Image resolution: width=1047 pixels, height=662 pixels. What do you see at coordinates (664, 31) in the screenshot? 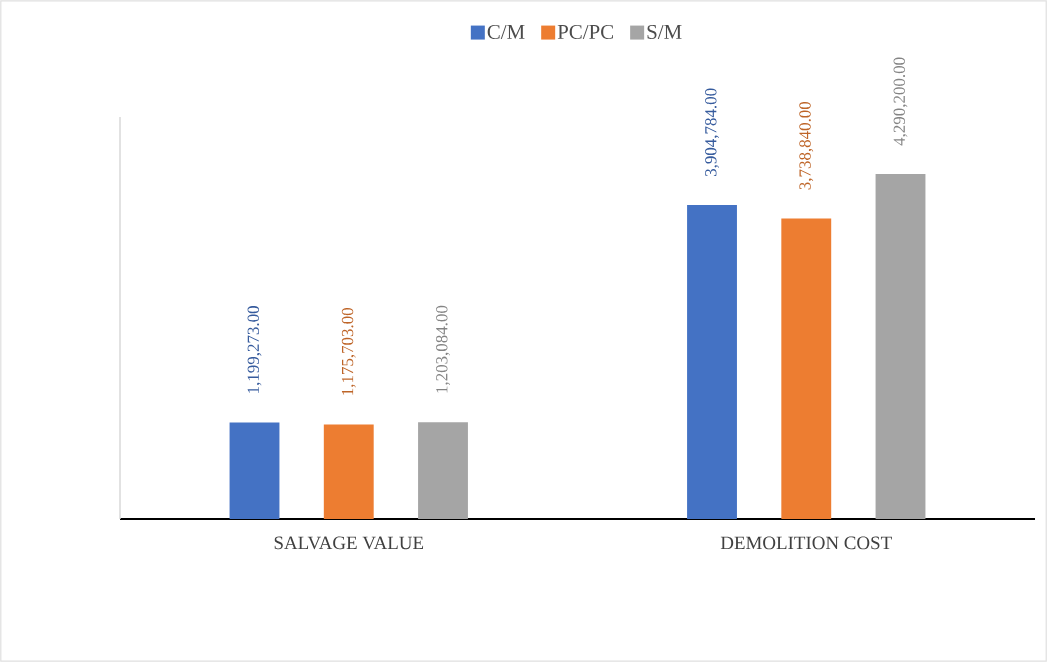
I see `legend-label: S/M` at bounding box center [664, 31].